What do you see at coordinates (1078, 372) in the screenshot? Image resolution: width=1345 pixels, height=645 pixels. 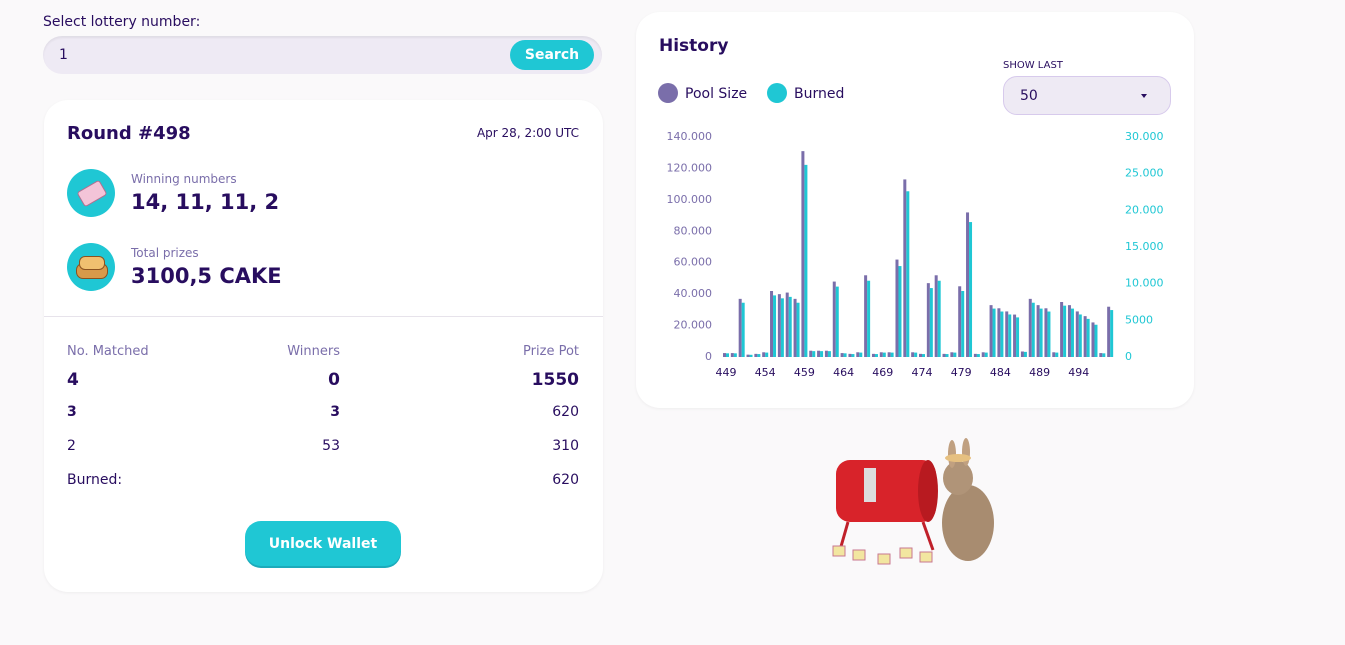 I see `x-tick-label: 494` at bounding box center [1078, 372].